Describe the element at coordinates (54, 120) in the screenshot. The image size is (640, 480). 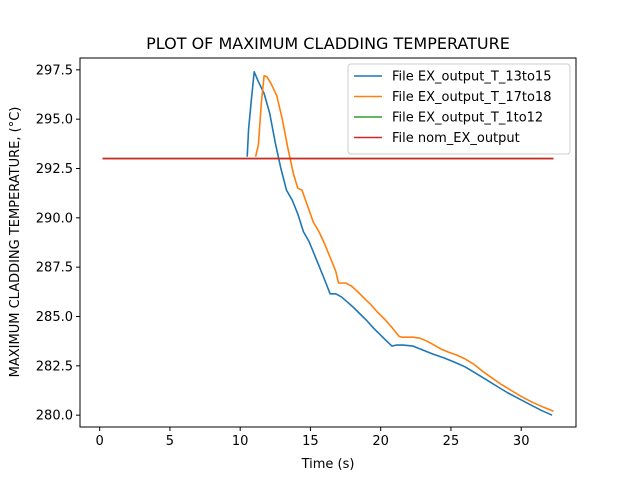
I see `y-tick-label: 295.0` at that location.